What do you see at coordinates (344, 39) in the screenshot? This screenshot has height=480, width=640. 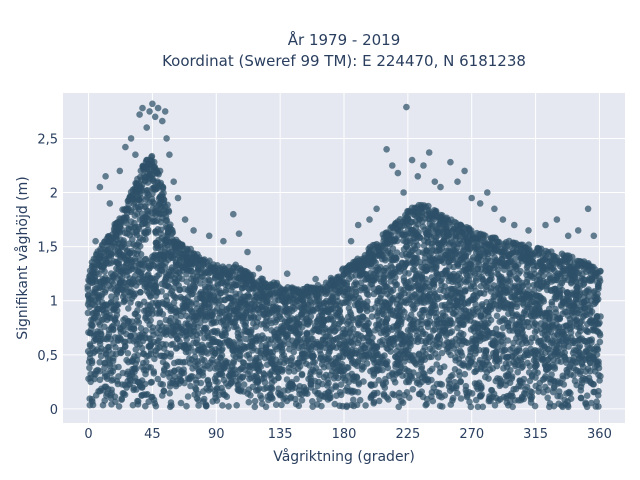 I see `chart-title-line-1: År 1979 - 2019` at bounding box center [344, 39].